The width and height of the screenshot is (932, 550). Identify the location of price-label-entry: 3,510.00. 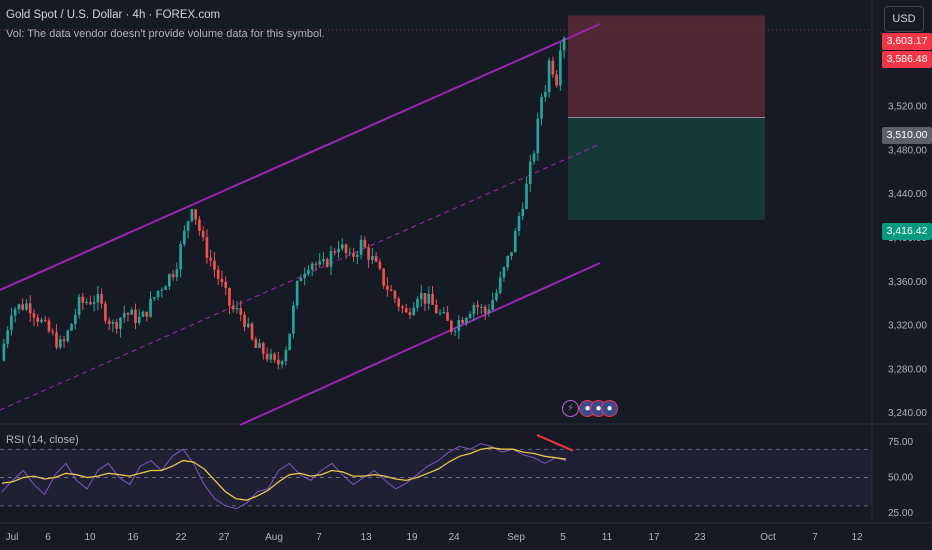
(907, 135).